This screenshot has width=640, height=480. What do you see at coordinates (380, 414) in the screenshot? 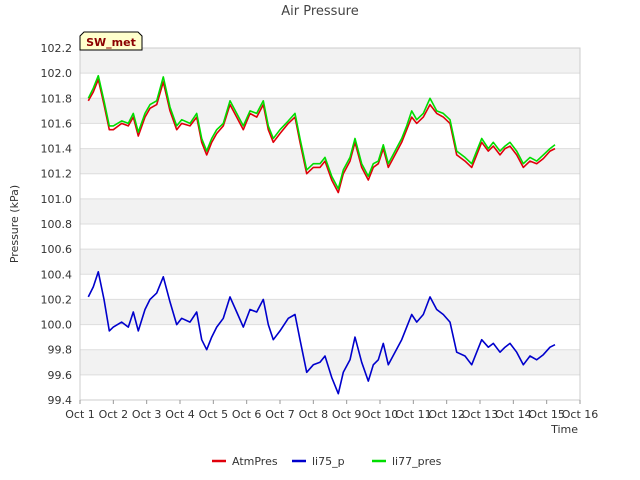
I see `x-tick-label: Oct 10` at bounding box center [380, 414].